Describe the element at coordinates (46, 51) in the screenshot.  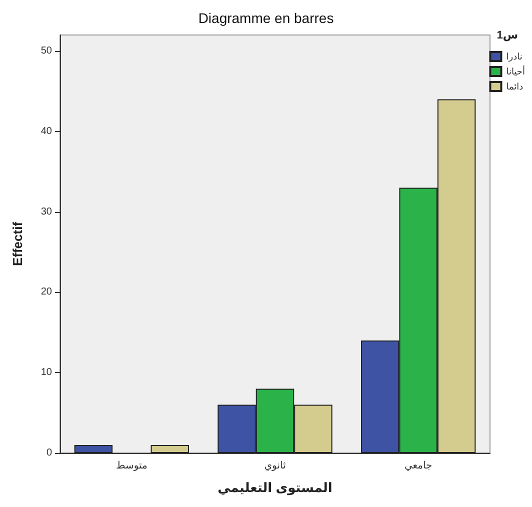
I see `y-tick-label: 50` at that location.